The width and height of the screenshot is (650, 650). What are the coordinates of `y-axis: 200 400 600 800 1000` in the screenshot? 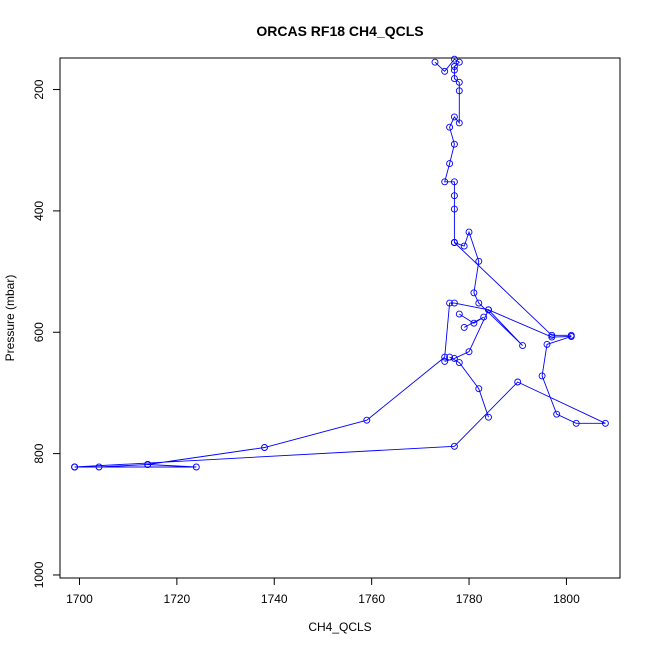 It's located at (46, 333).